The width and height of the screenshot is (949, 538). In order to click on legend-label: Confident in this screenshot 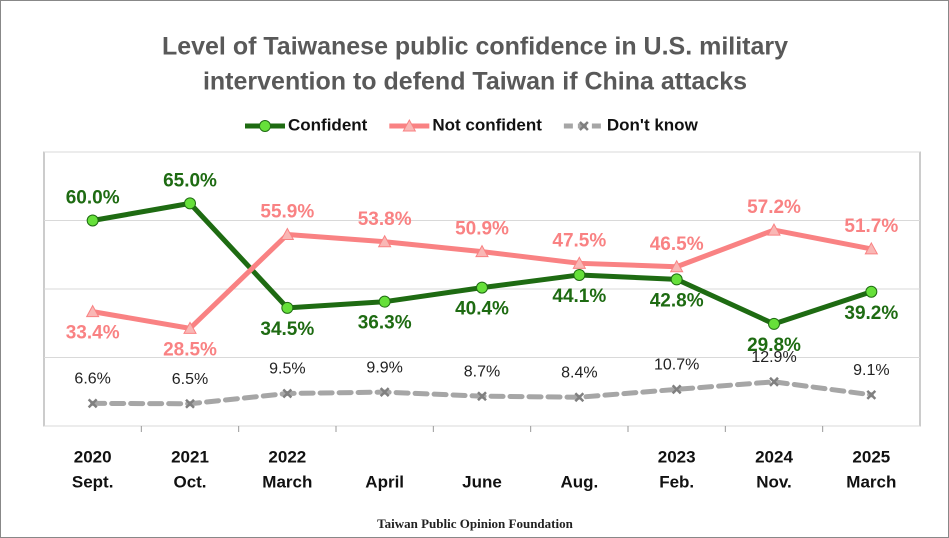, I will do `click(328, 124)`.